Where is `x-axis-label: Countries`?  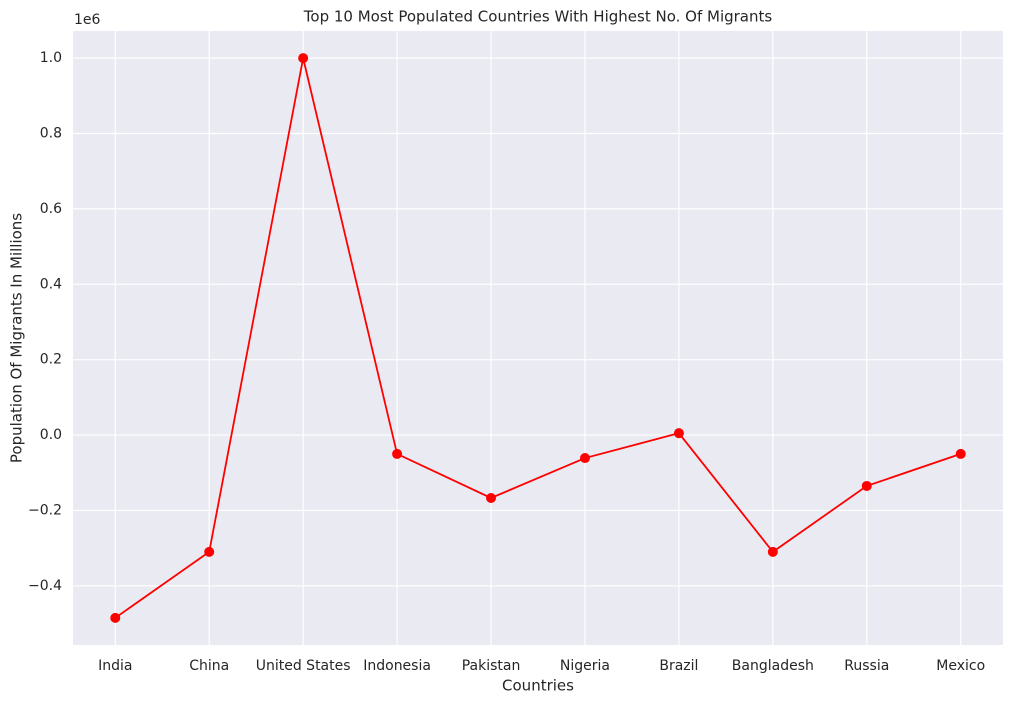 x-axis-label: Countries is located at coordinates (538, 686).